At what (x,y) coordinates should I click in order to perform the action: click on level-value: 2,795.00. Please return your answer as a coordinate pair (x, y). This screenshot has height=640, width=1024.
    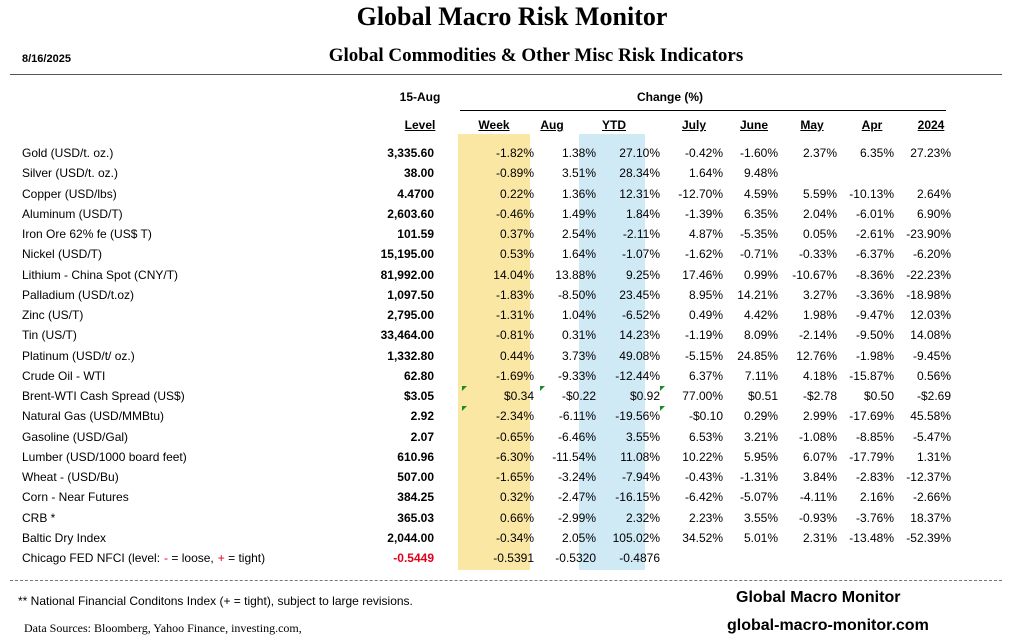
    Looking at the image, I should click on (410, 315).